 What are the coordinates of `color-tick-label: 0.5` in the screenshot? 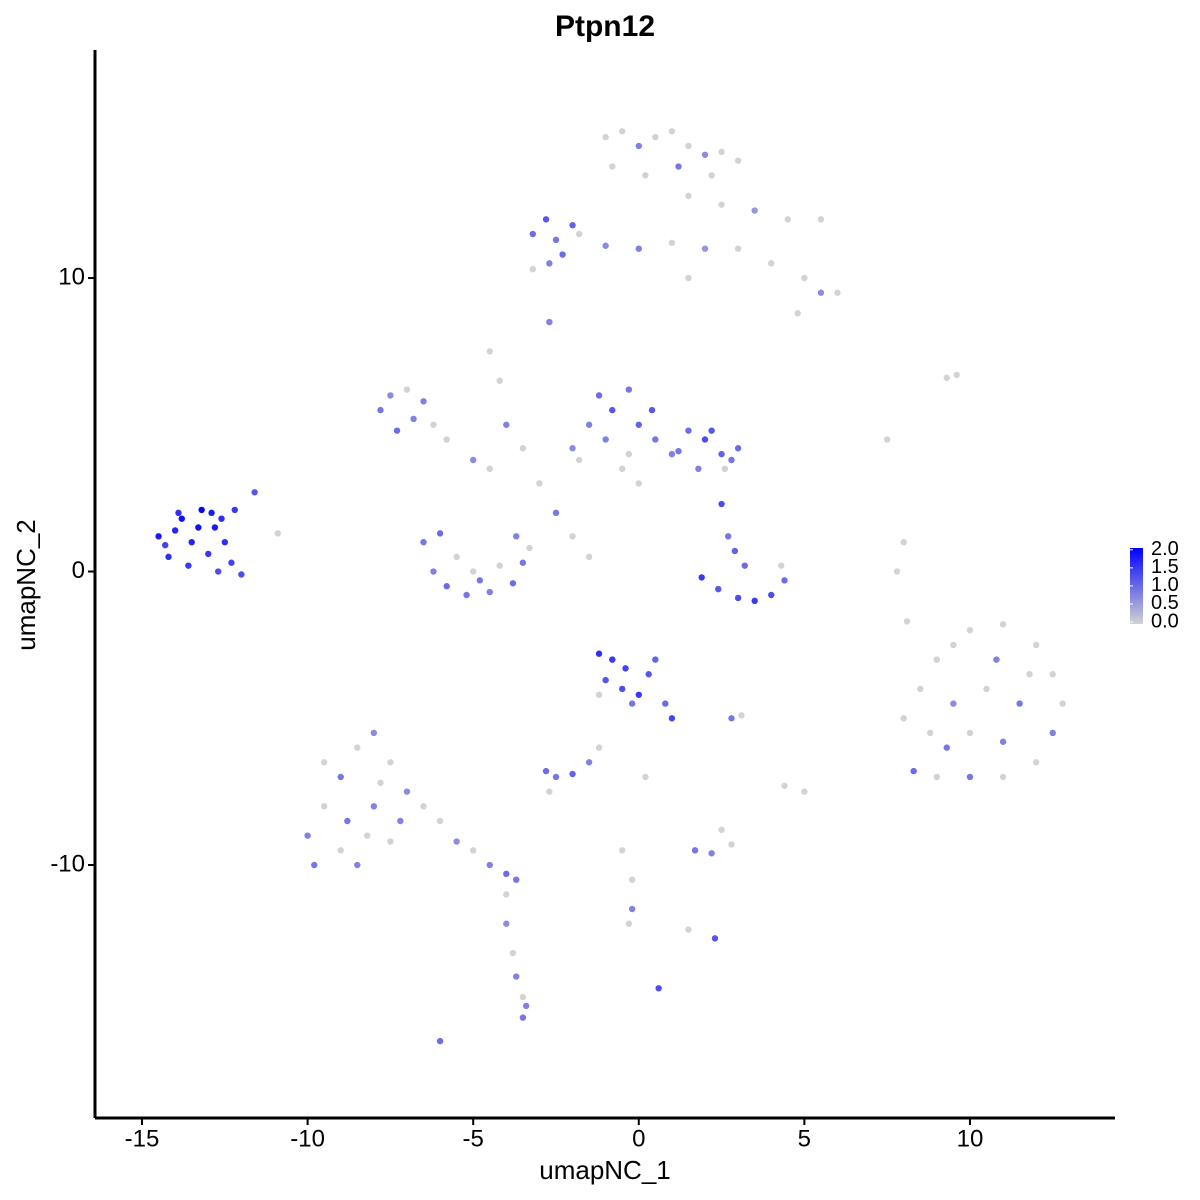 It's located at (1165, 603).